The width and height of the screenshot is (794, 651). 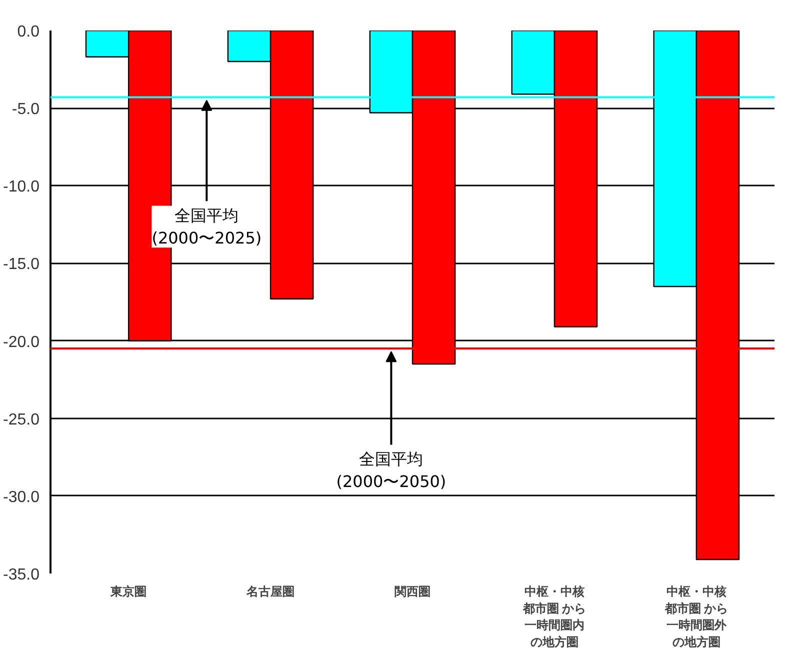 What do you see at coordinates (391, 470) in the screenshot?
I see `ref-line-label: 全国平均 (2000〜2050)` at bounding box center [391, 470].